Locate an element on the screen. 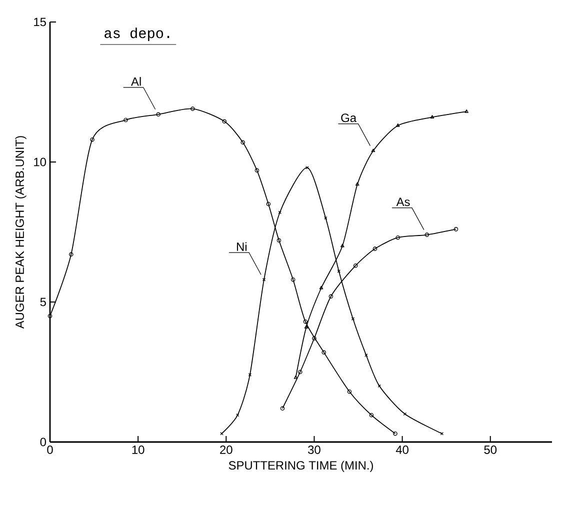 The image size is (565, 520). text: As is located at coordinates (403, 202).